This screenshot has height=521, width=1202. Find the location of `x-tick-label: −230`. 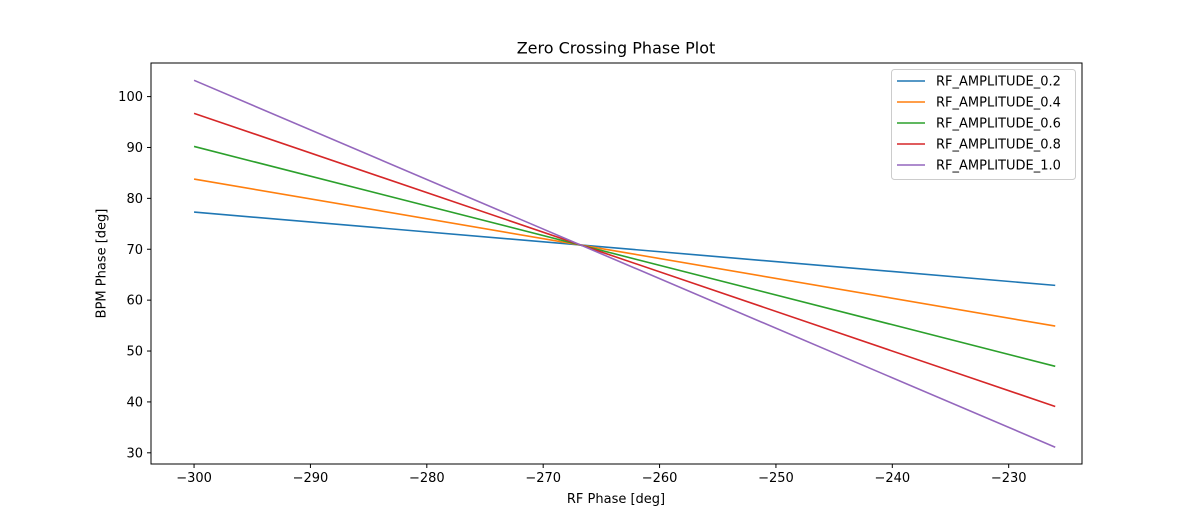

x-tick-label: −230 is located at coordinates (1009, 478).